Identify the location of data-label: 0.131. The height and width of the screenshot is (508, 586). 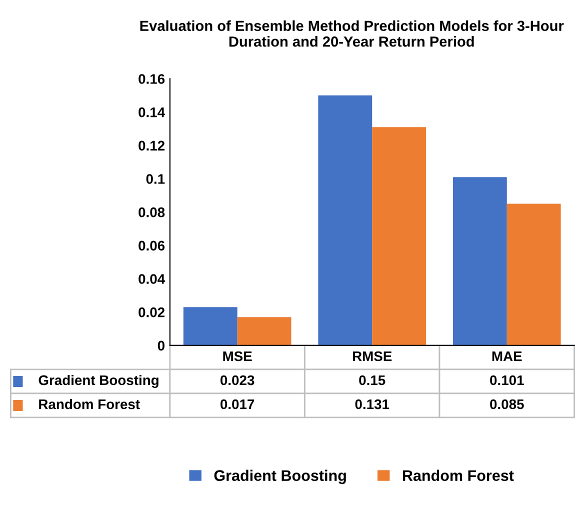
(372, 404).